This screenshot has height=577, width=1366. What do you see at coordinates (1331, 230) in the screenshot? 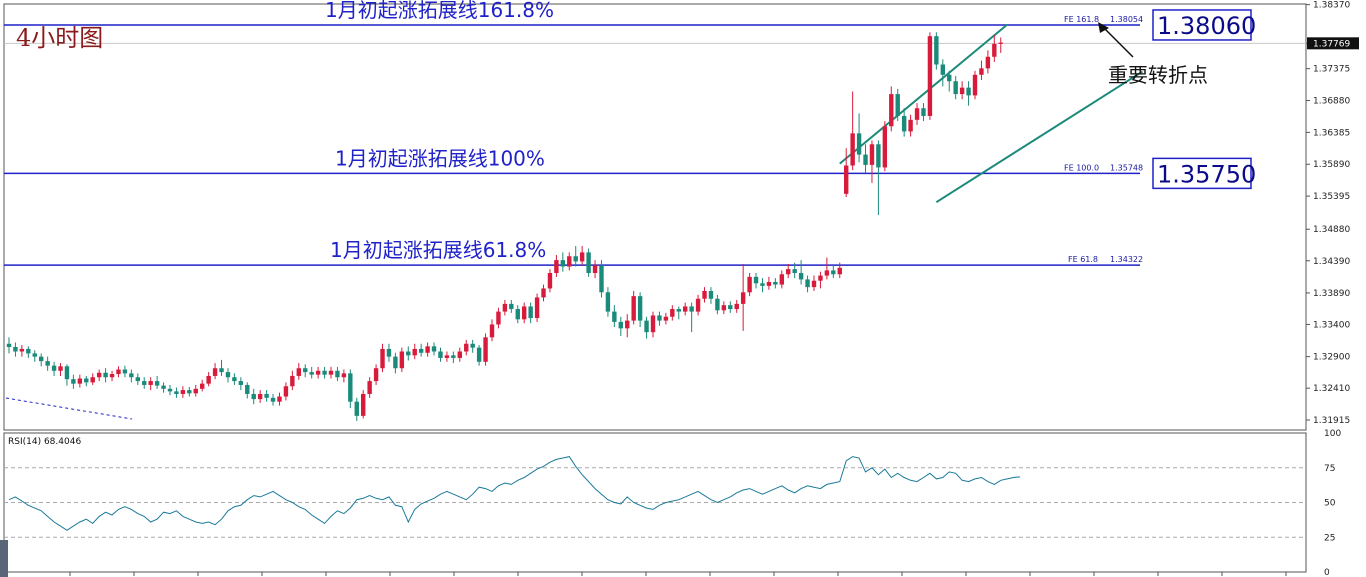
I see `y-tick-label: 1.34880` at bounding box center [1331, 230].